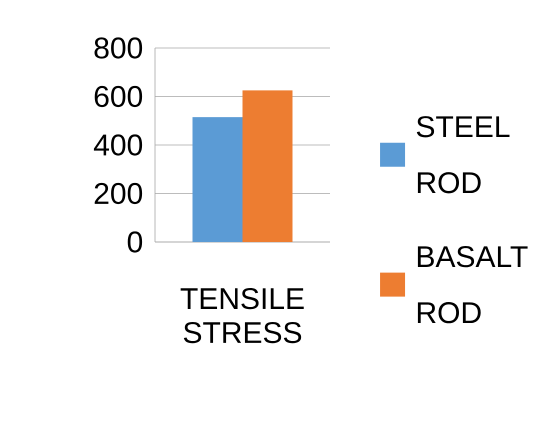  I want to click on y-tick-label: 400, so click(118, 145).